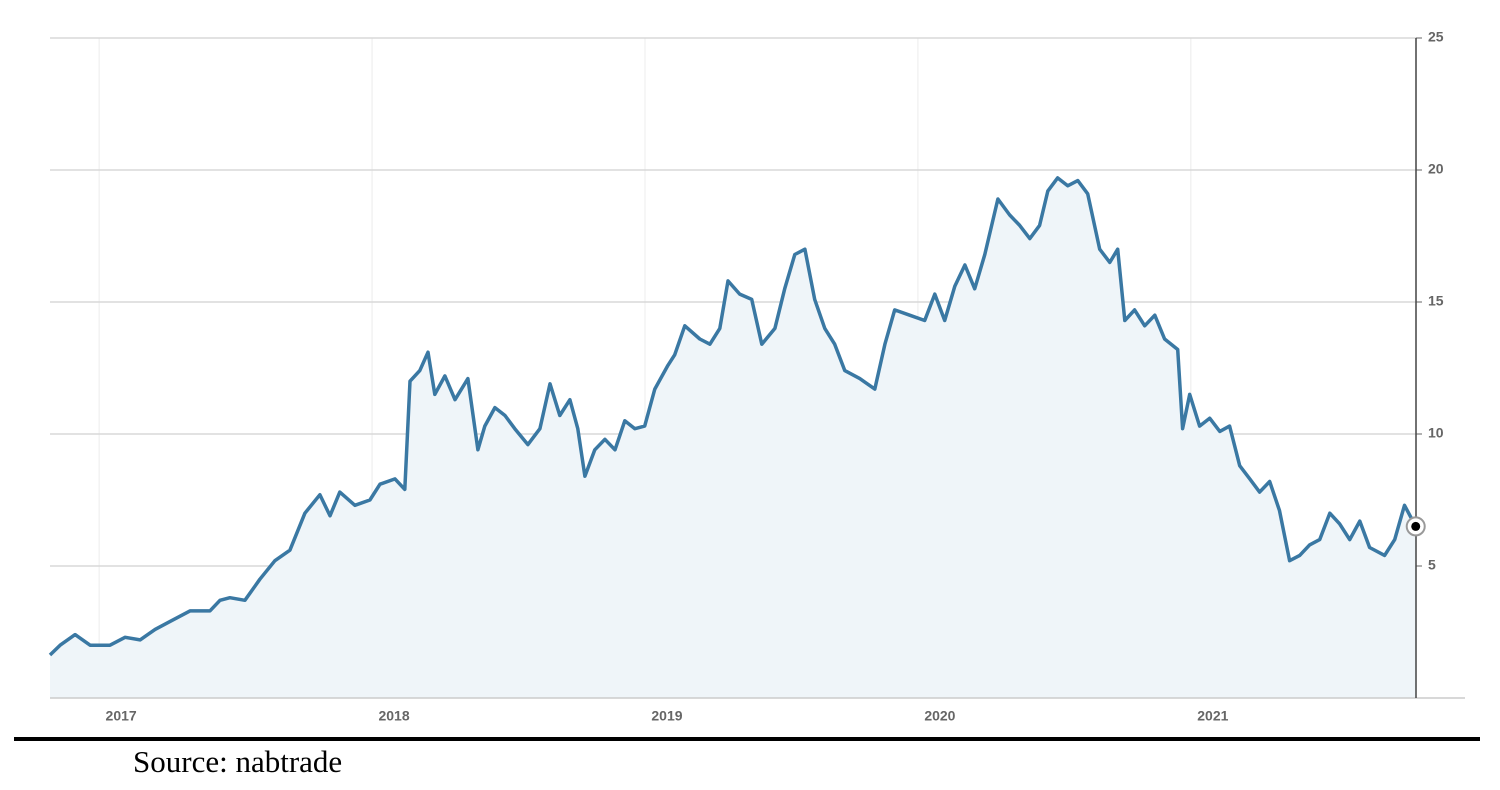 The image size is (1500, 790). I want to click on y-tick-label: 20, so click(1436, 169).